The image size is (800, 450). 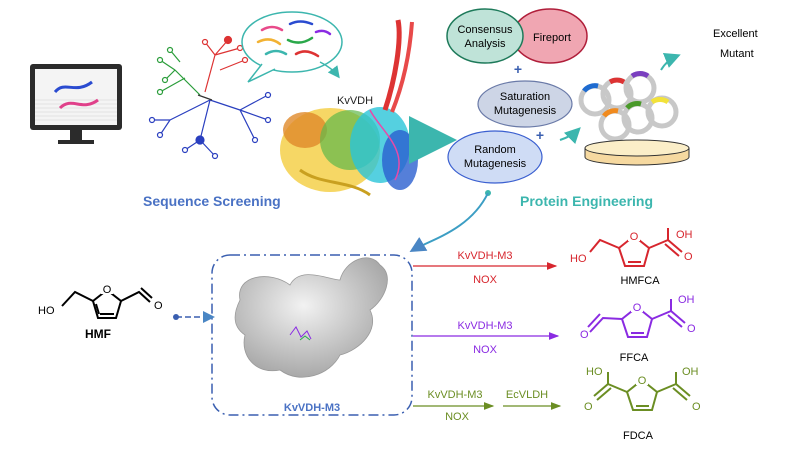 I want to click on computer-monitor-icon, so click(x=76, y=104).